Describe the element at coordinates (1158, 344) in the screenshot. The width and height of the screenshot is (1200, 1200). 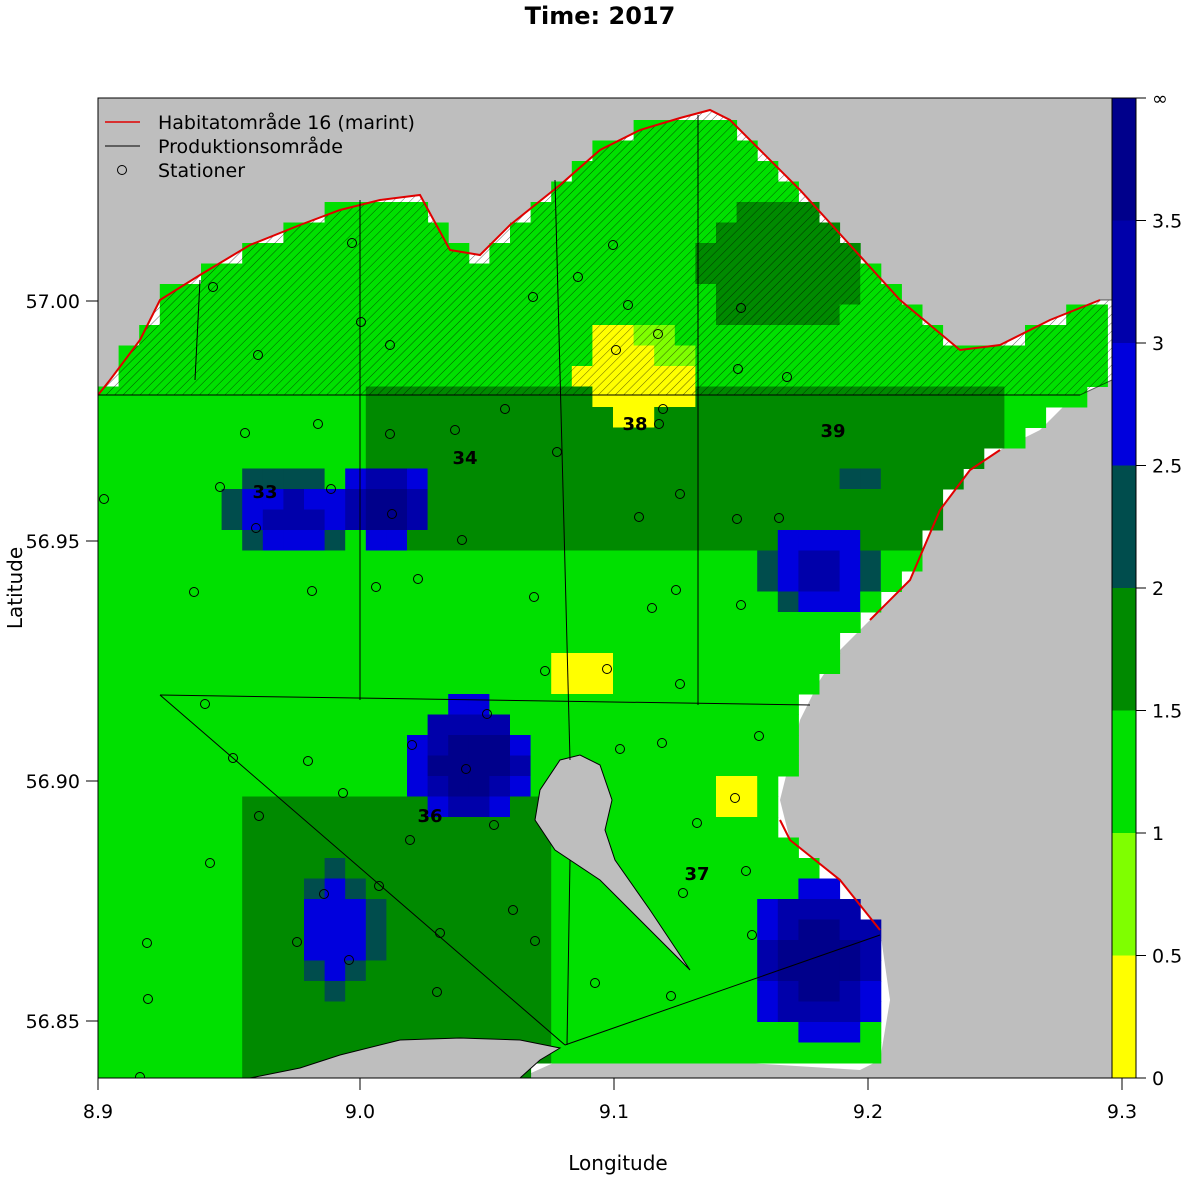
I see `colorbar-label: 3` at that location.